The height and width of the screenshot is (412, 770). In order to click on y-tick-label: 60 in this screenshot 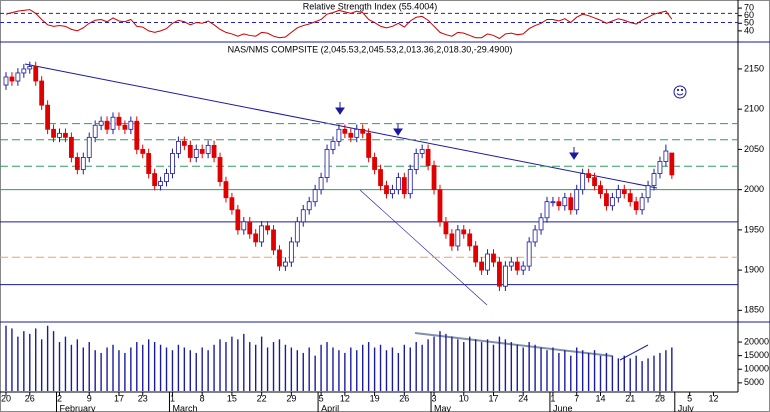, I will do `click(749, 15)`.